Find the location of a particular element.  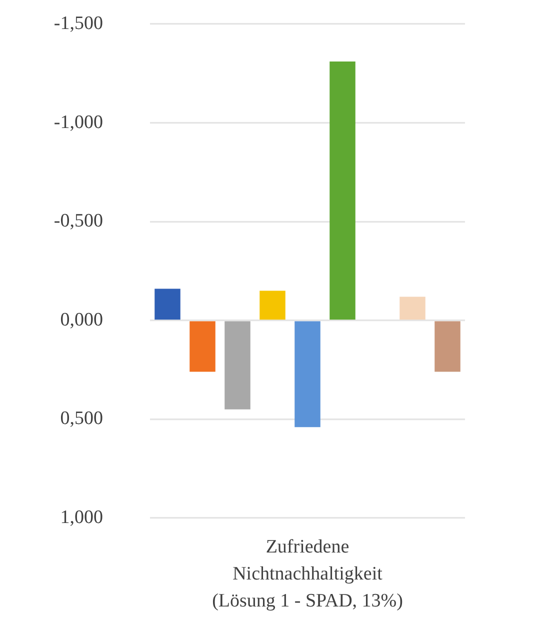

x-axis-title: Zufriedene Nichtnachhaltigkeit (Lösung 1 - SPAD, 13%) is located at coordinates (307, 574).